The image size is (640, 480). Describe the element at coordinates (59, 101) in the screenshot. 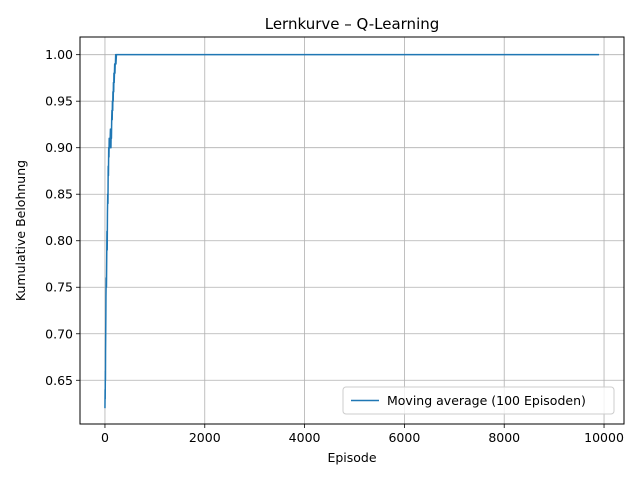

I see `y-tick-label: 0.95` at that location.